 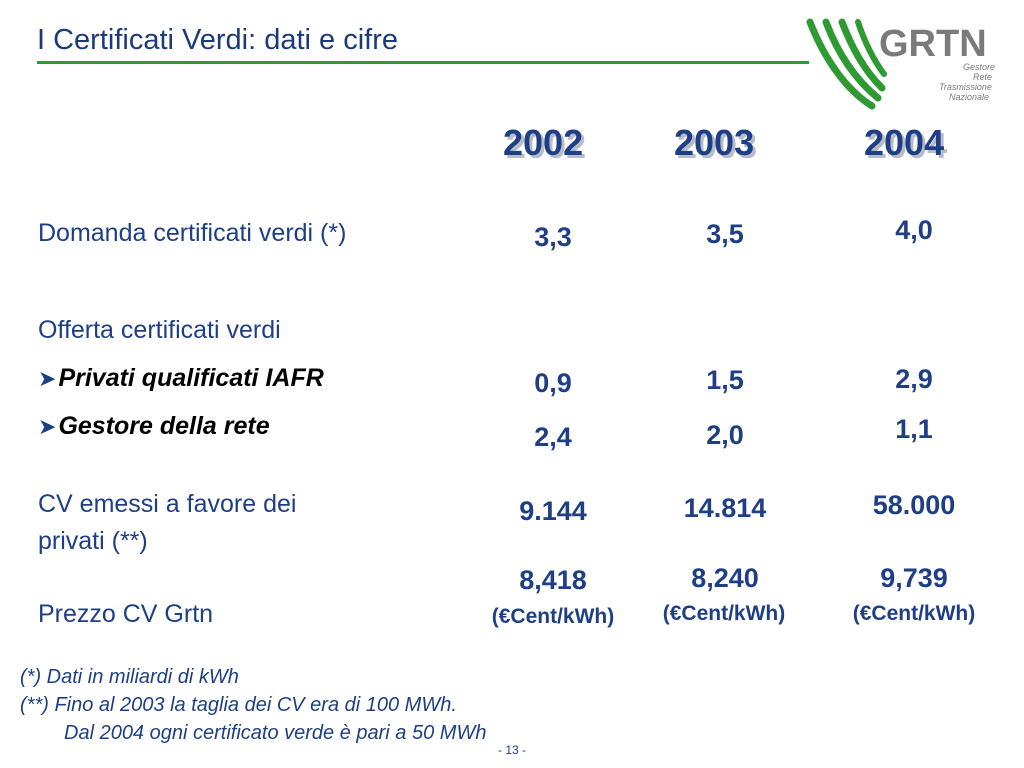 What do you see at coordinates (553, 437) in the screenshot?
I see `value-gestore-2002: 2,4` at bounding box center [553, 437].